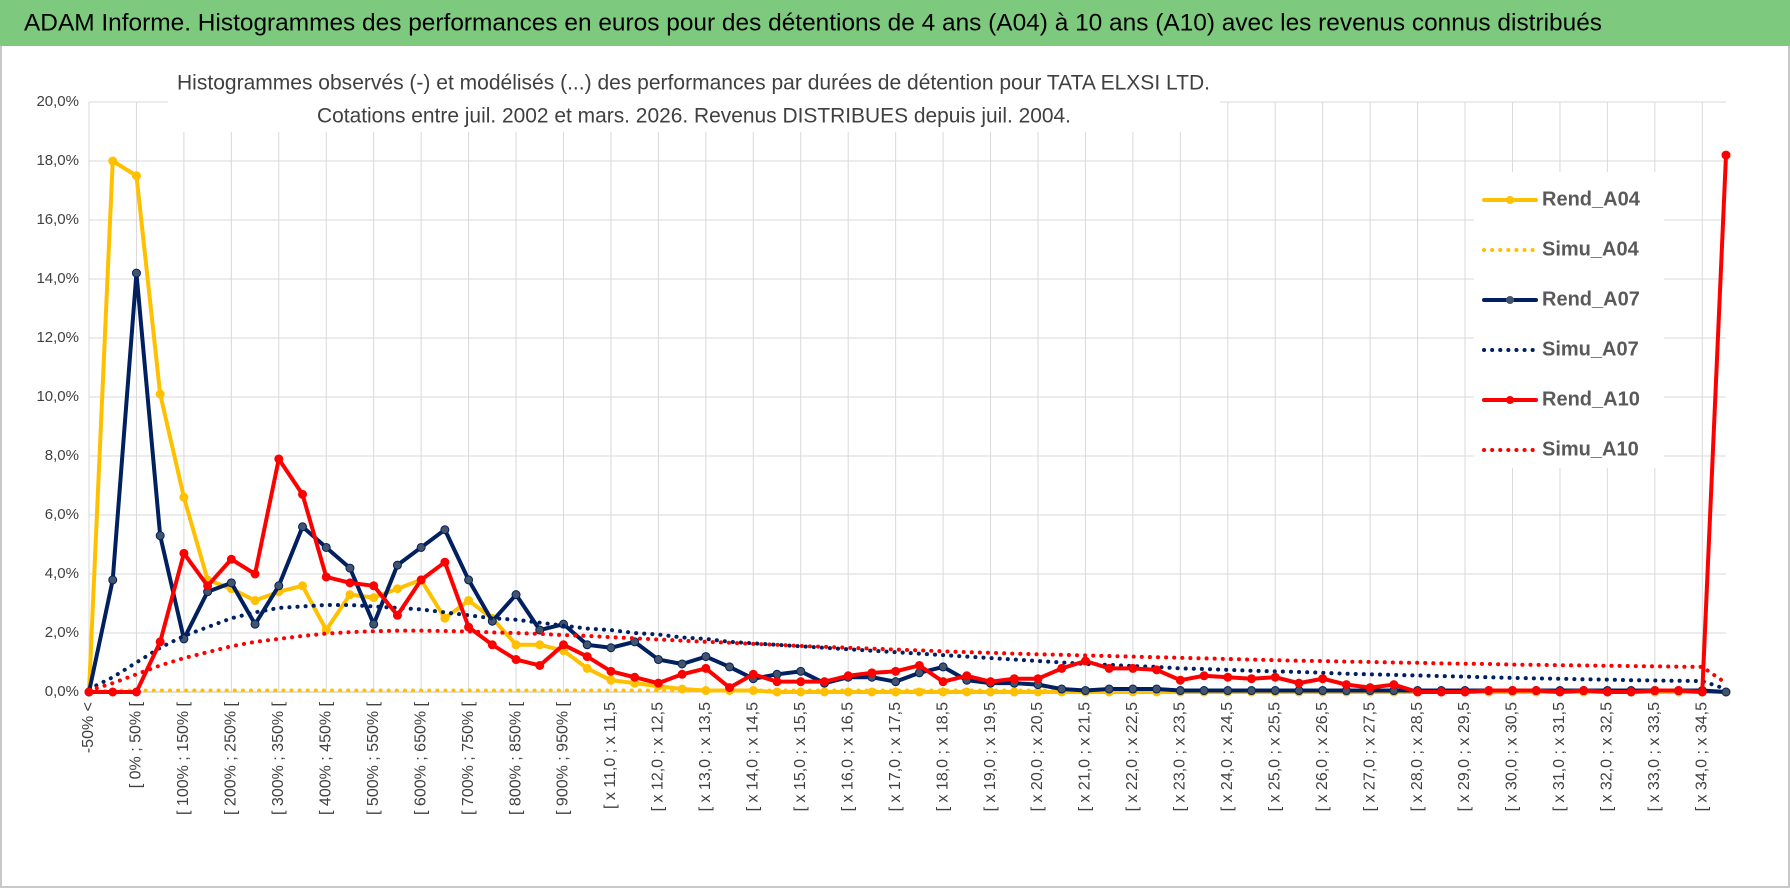 Image resolution: width=1790 pixels, height=888 pixels. Describe the element at coordinates (800, 757) in the screenshot. I see `x-tick-label: [ x 15,0 ; x 15,5` at that location.